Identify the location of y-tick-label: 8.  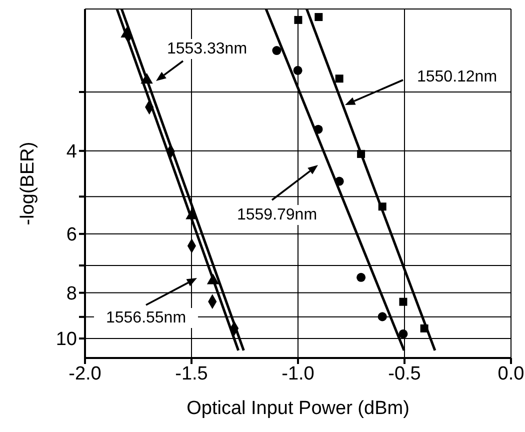
(71, 294).